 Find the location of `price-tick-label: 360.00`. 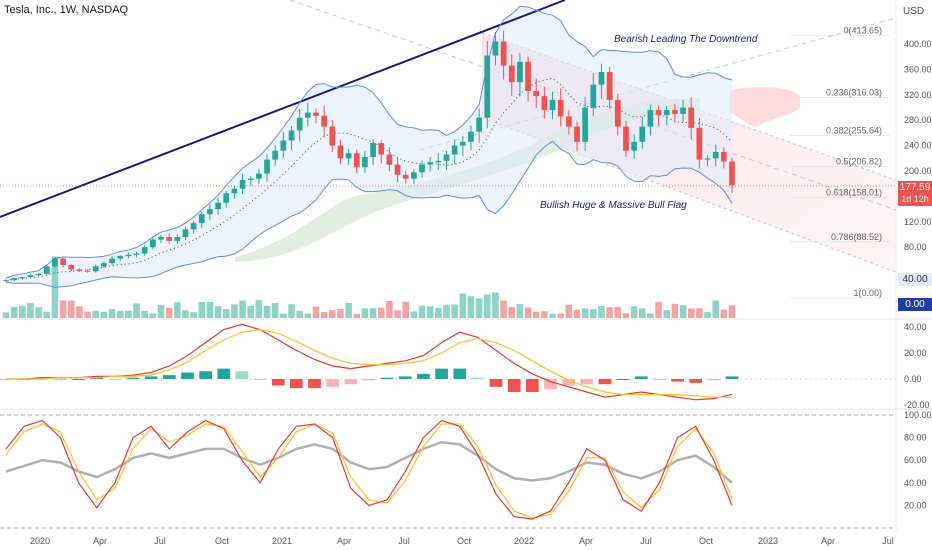

price-tick-label: 360.00 is located at coordinates (918, 69).